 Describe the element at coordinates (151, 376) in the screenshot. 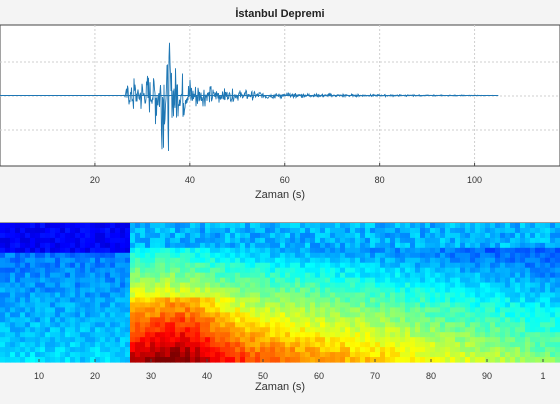

I see `x-tick-label: 30` at that location.